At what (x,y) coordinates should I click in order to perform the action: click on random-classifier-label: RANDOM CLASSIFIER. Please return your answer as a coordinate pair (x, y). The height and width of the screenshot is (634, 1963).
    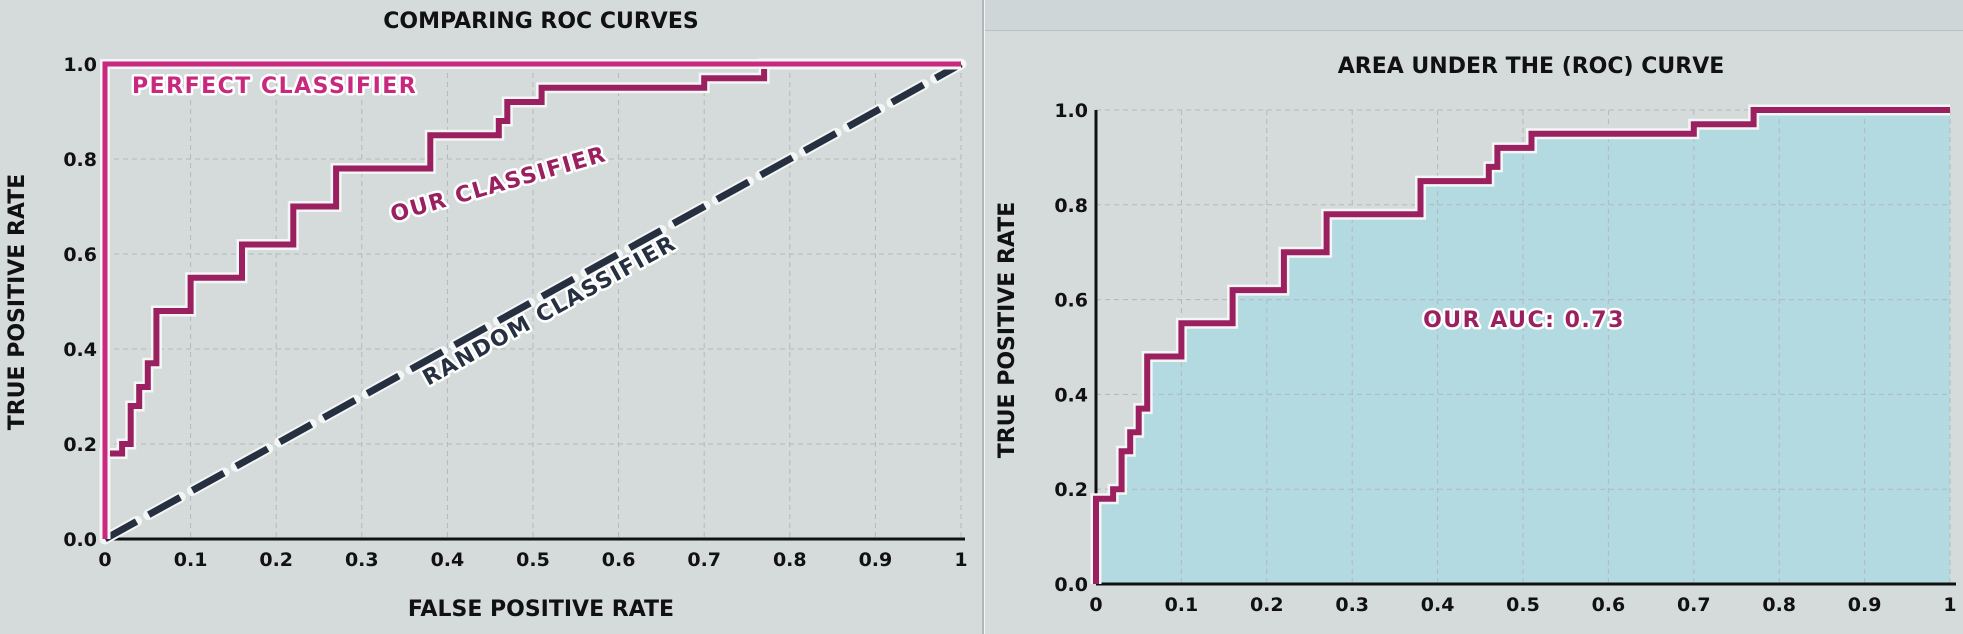
    Looking at the image, I should click on (550, 311).